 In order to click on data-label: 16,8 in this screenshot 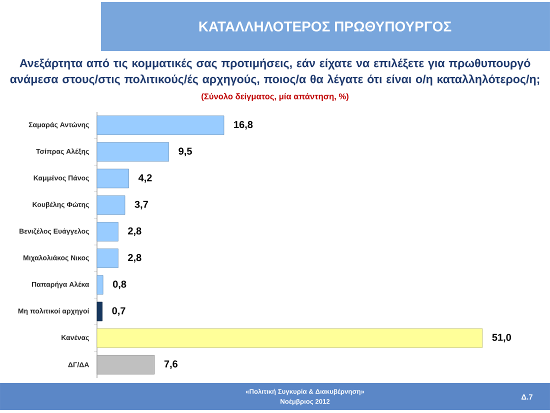, I will do `click(243, 125)`.